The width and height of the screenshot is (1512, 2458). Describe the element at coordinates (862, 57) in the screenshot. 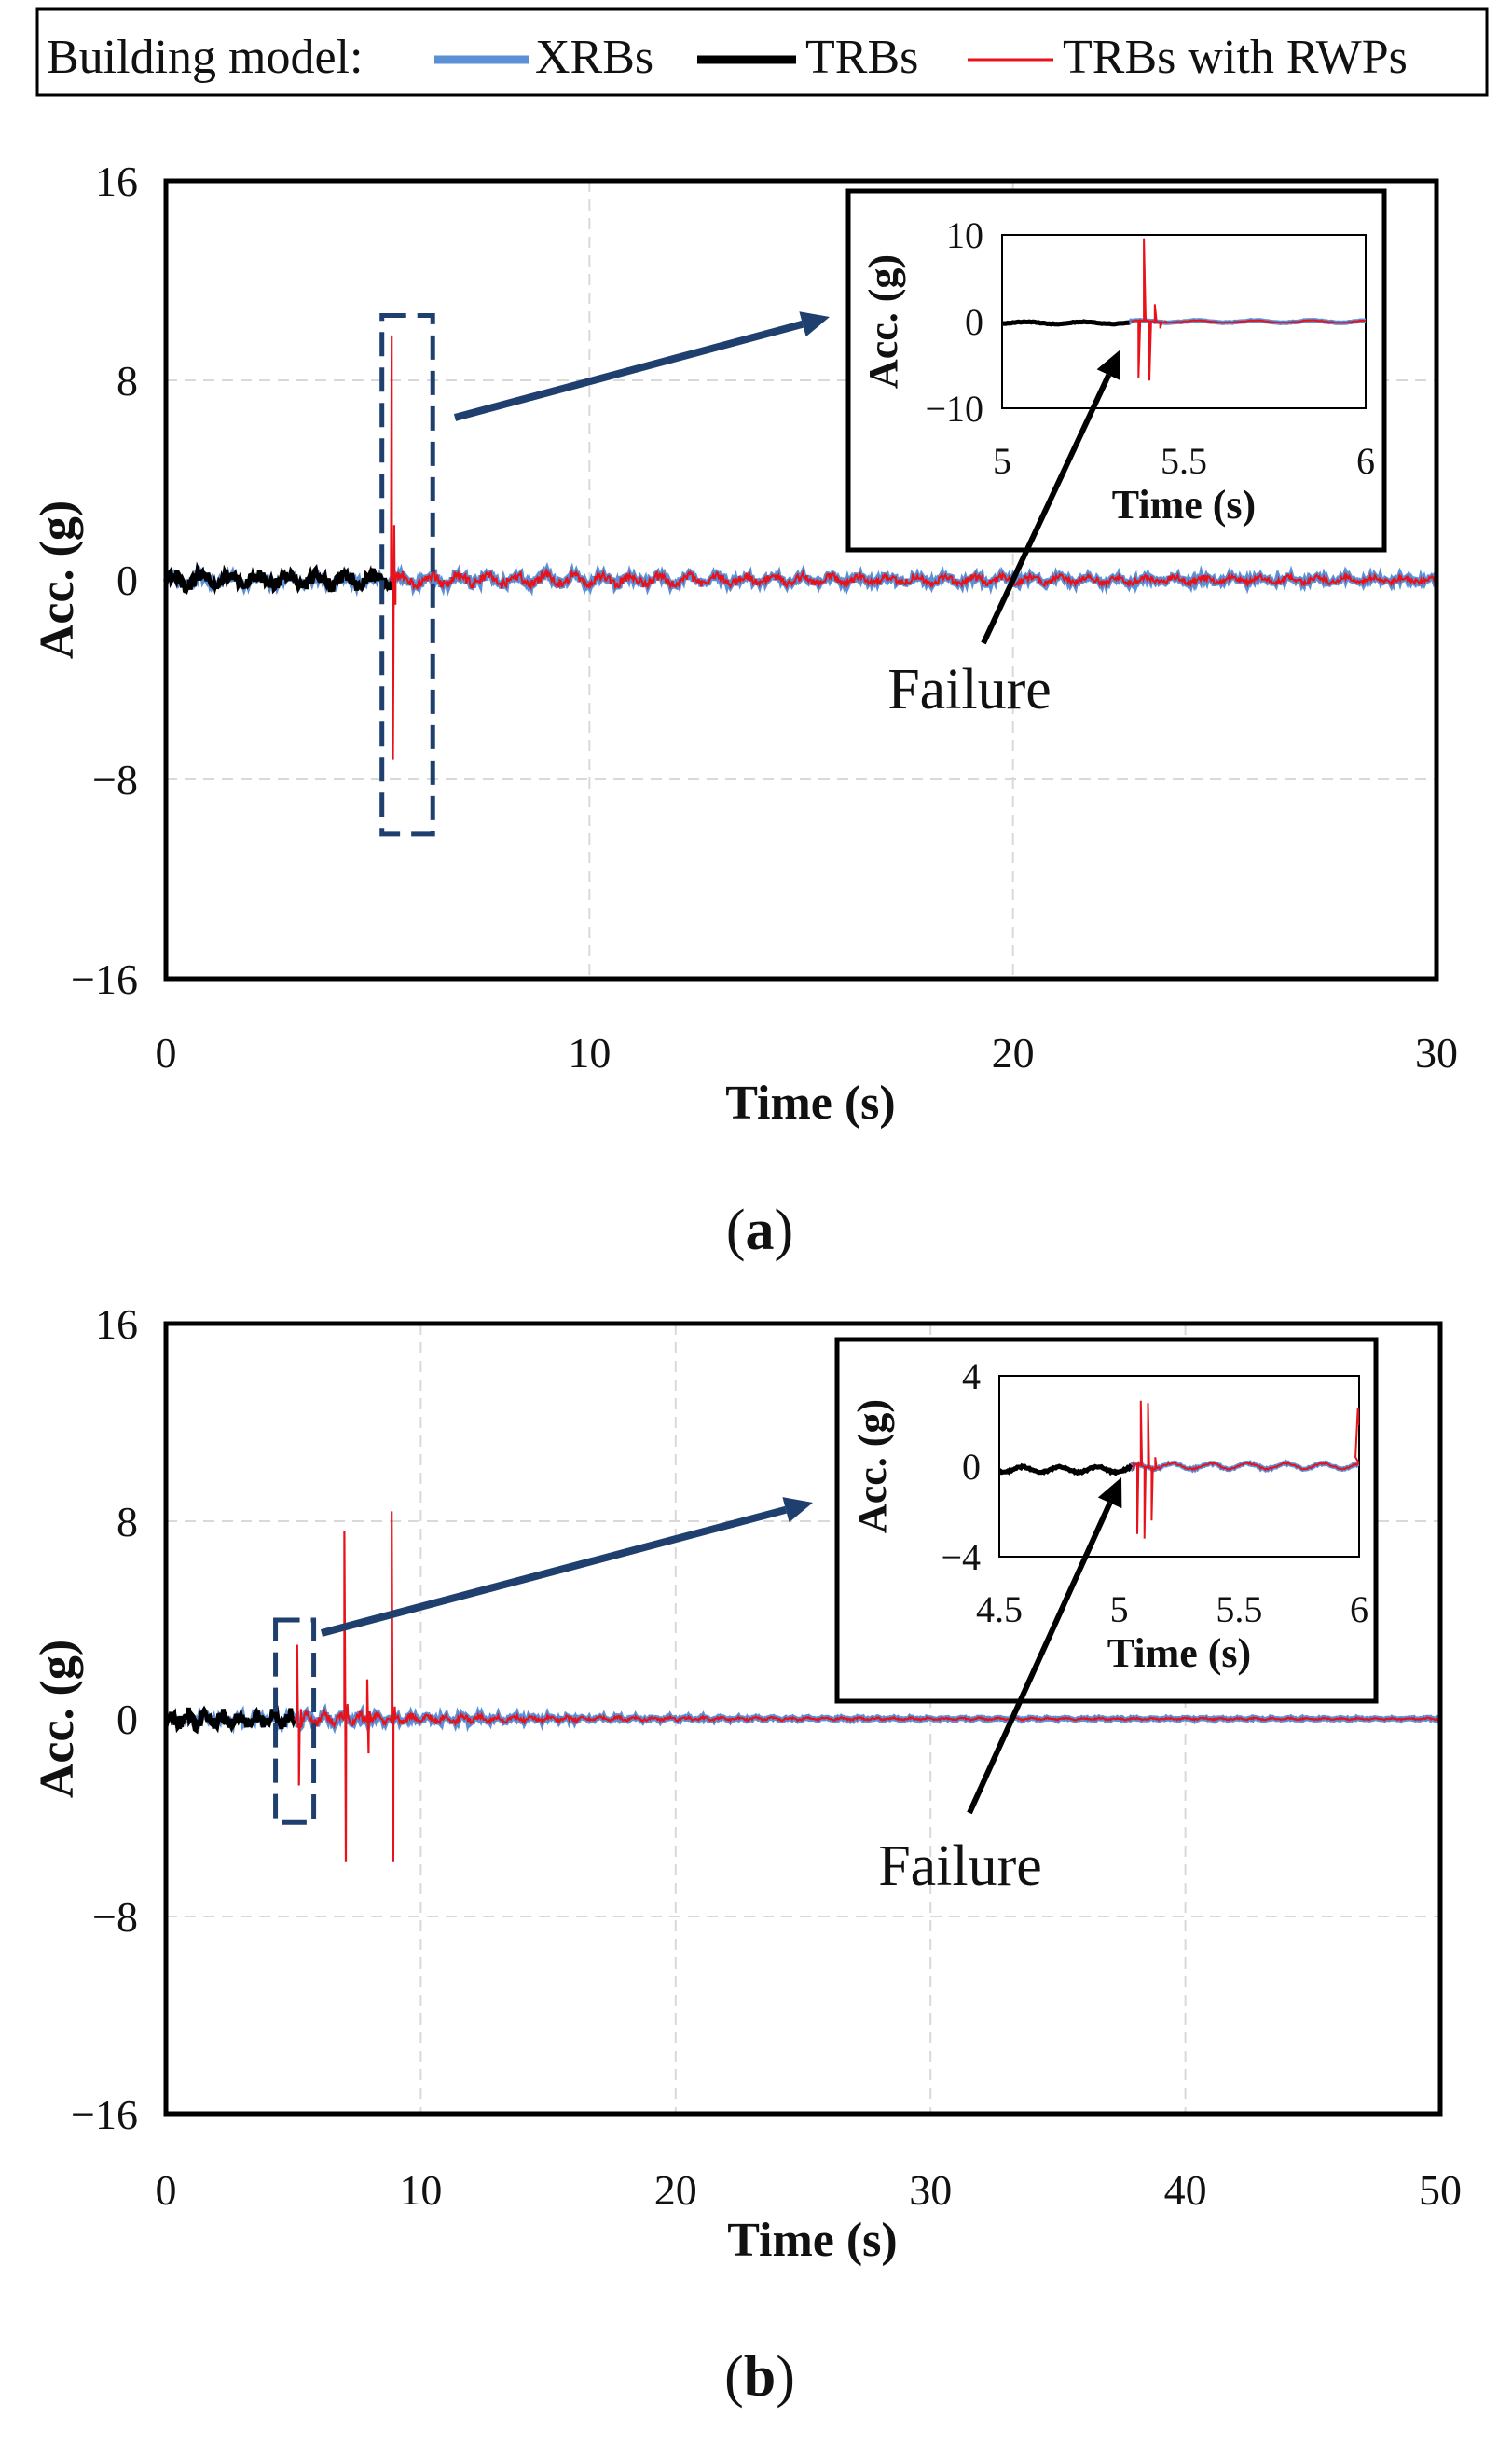

I see `legend-label-trbs: TRBs` at that location.